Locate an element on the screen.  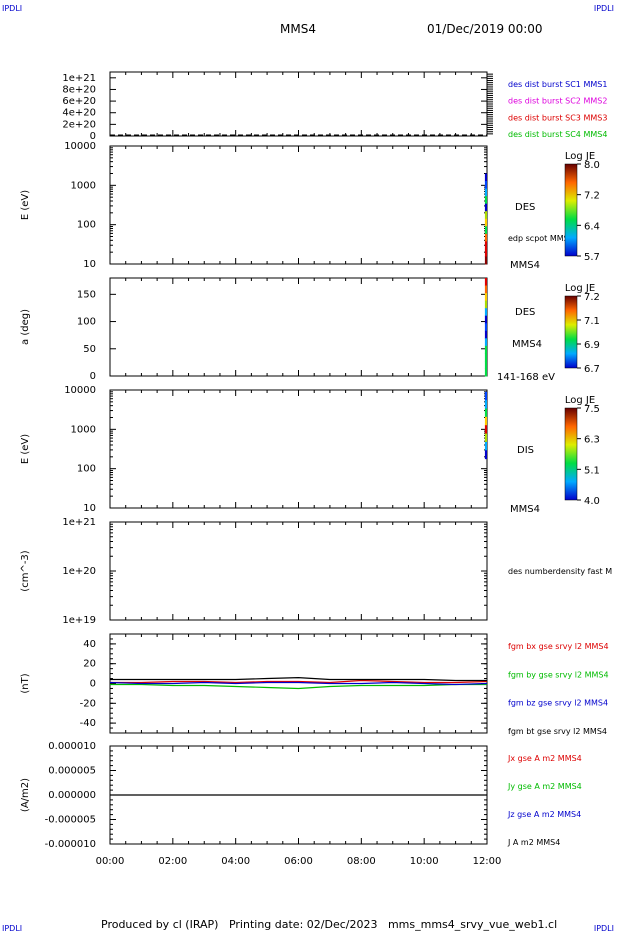
colorbar-tick-label: 6.3 is located at coordinates (592, 440).